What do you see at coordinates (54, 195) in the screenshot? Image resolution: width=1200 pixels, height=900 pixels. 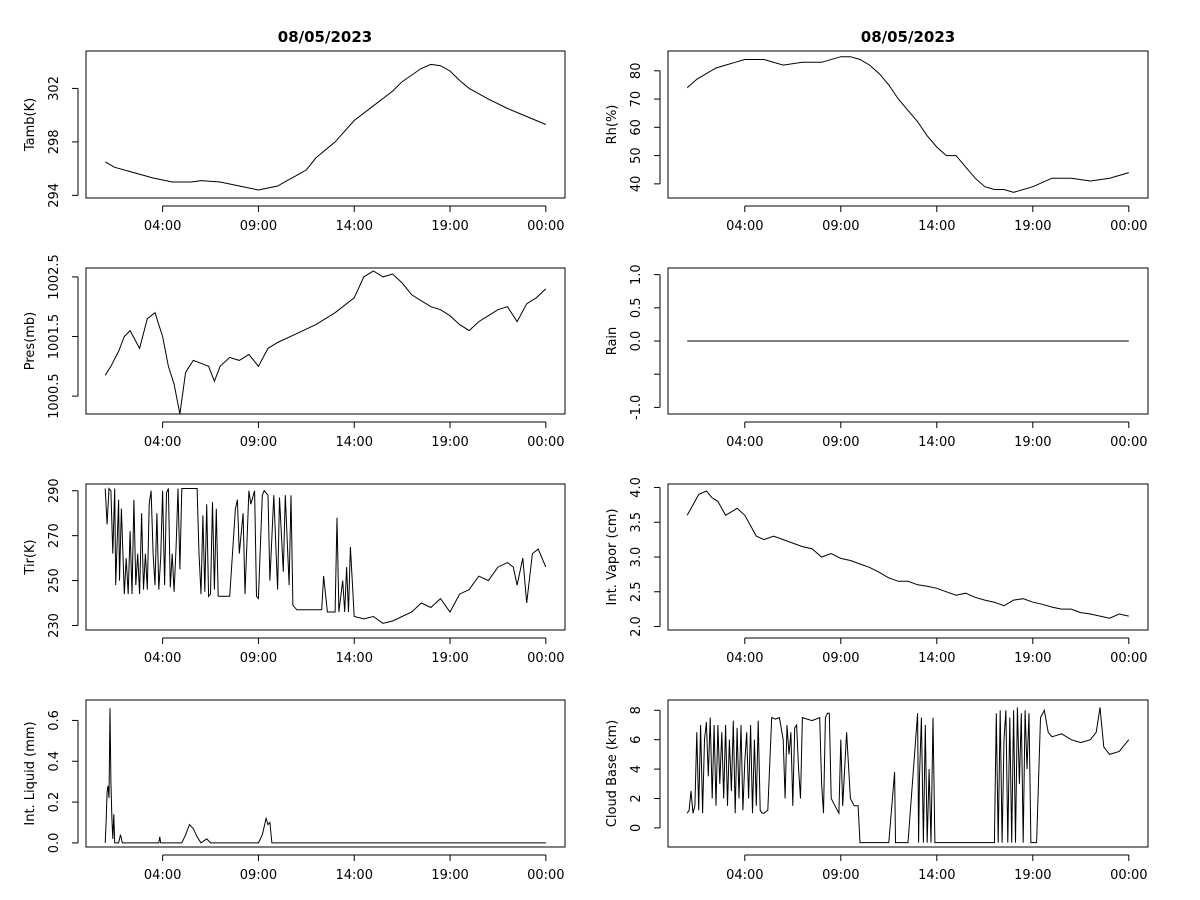 I see `y-tick-label: 294` at bounding box center [54, 195].